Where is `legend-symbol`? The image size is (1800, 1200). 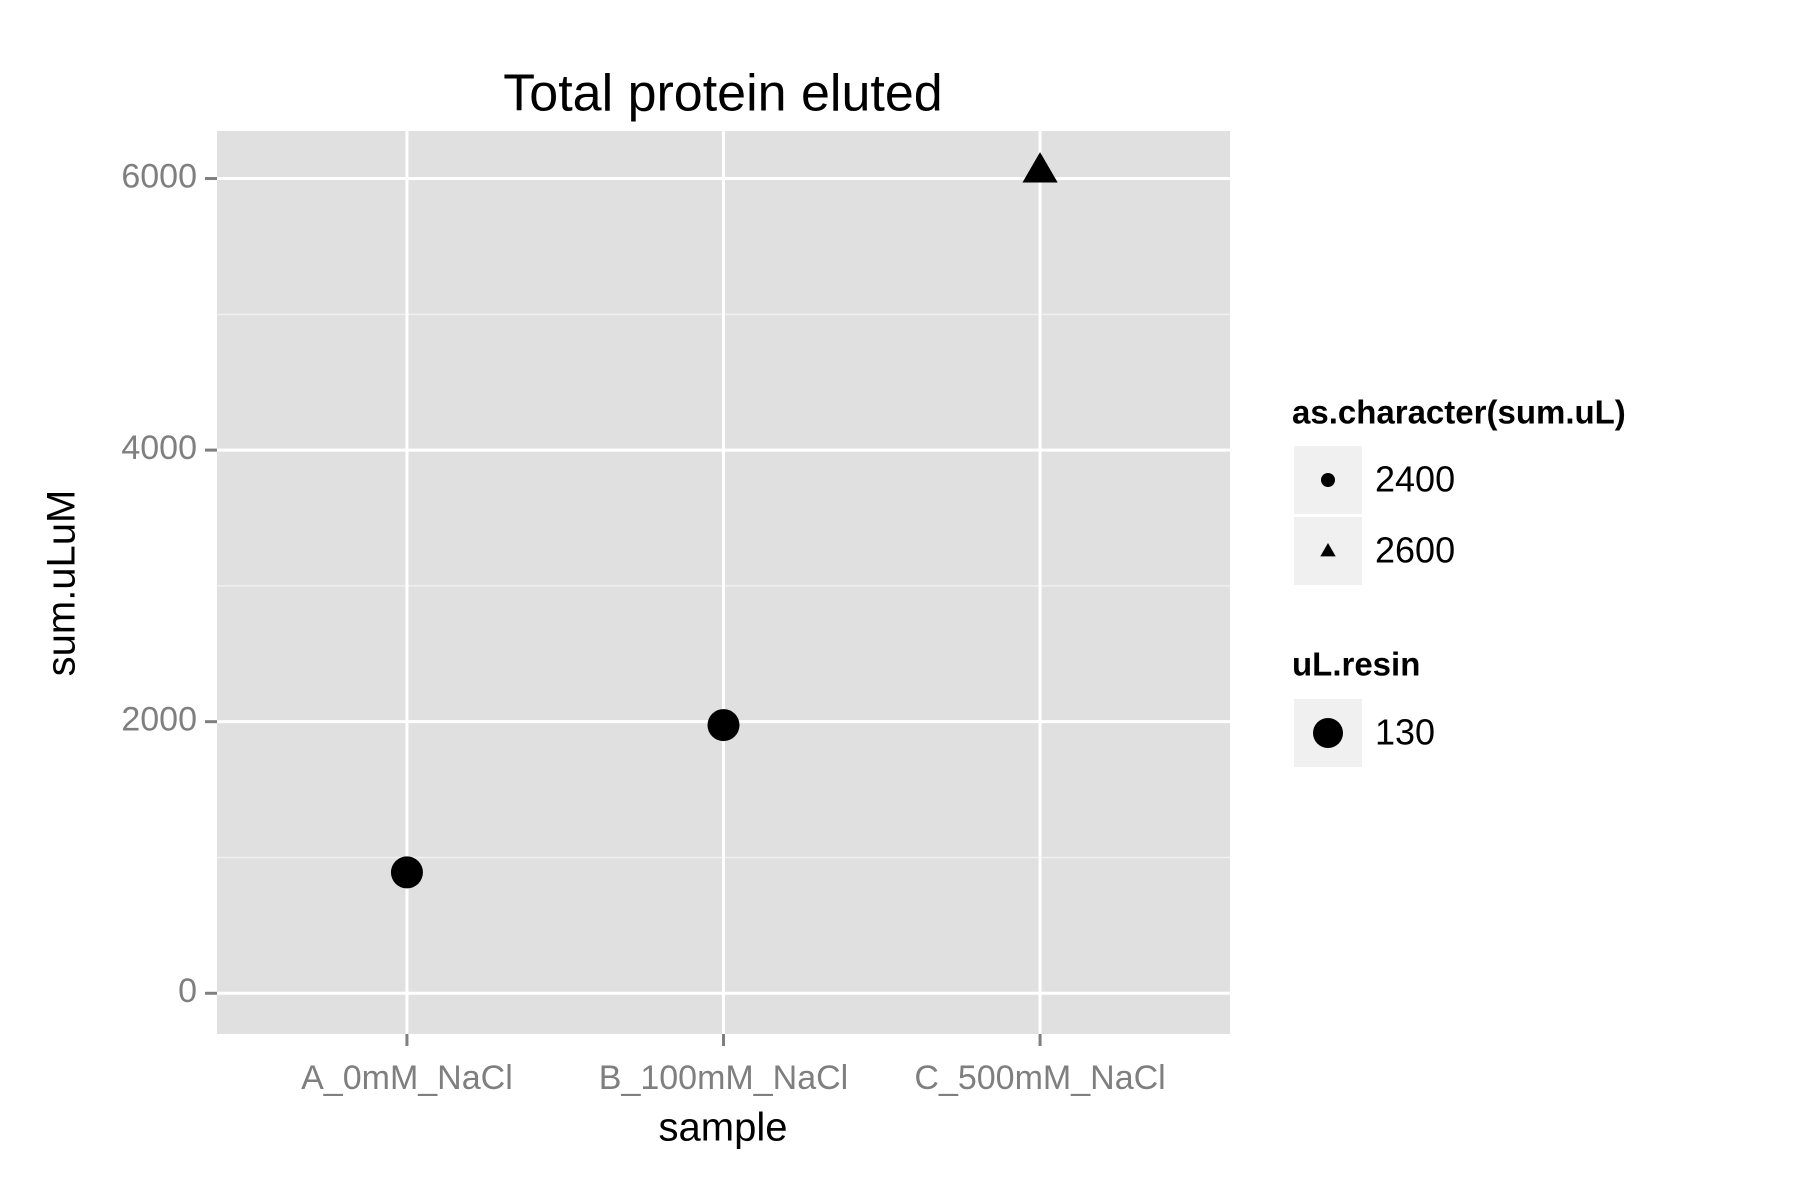
legend-symbol is located at coordinates (1328, 733).